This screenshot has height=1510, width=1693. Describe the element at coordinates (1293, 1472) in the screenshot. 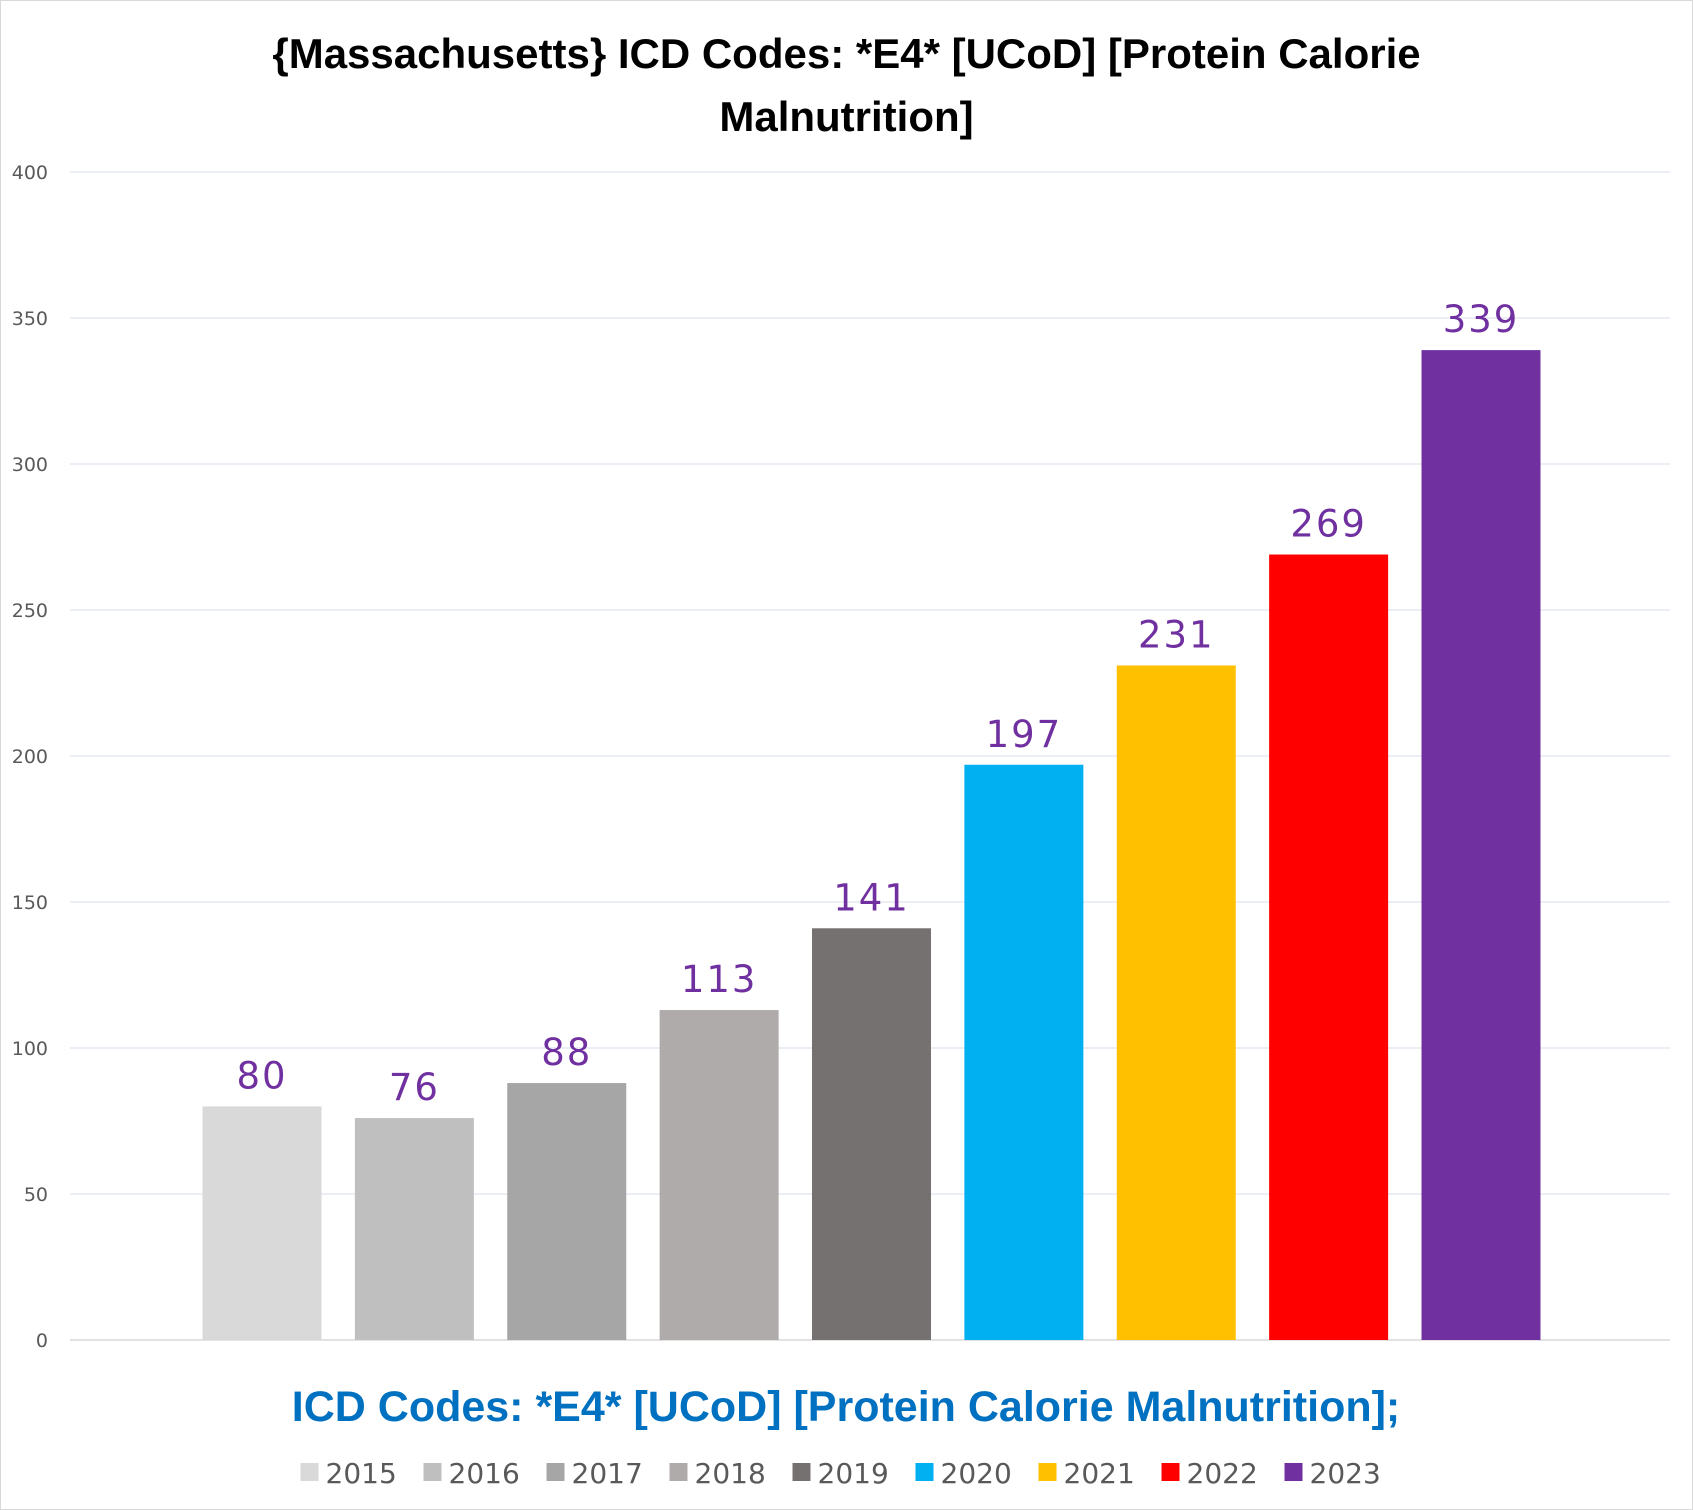

I see `legend-swatch-2023` at that location.